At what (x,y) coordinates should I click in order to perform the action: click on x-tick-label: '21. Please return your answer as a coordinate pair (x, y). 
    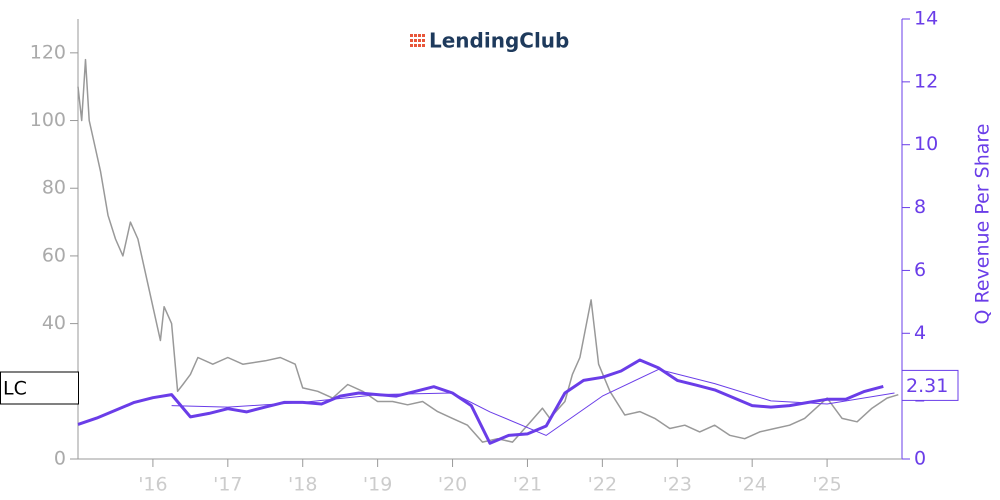
    Looking at the image, I should click on (527, 485).